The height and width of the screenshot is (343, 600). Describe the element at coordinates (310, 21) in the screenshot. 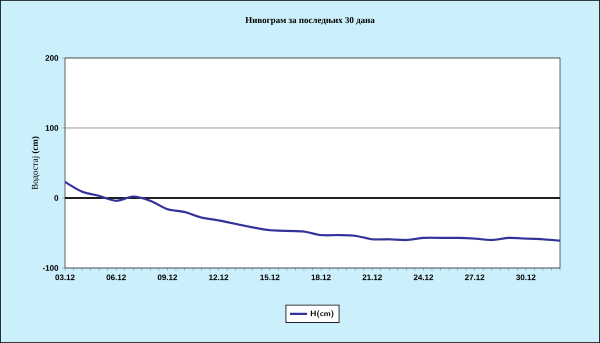

I see `chart-title: Нивограм за последњих 30 дана` at that location.